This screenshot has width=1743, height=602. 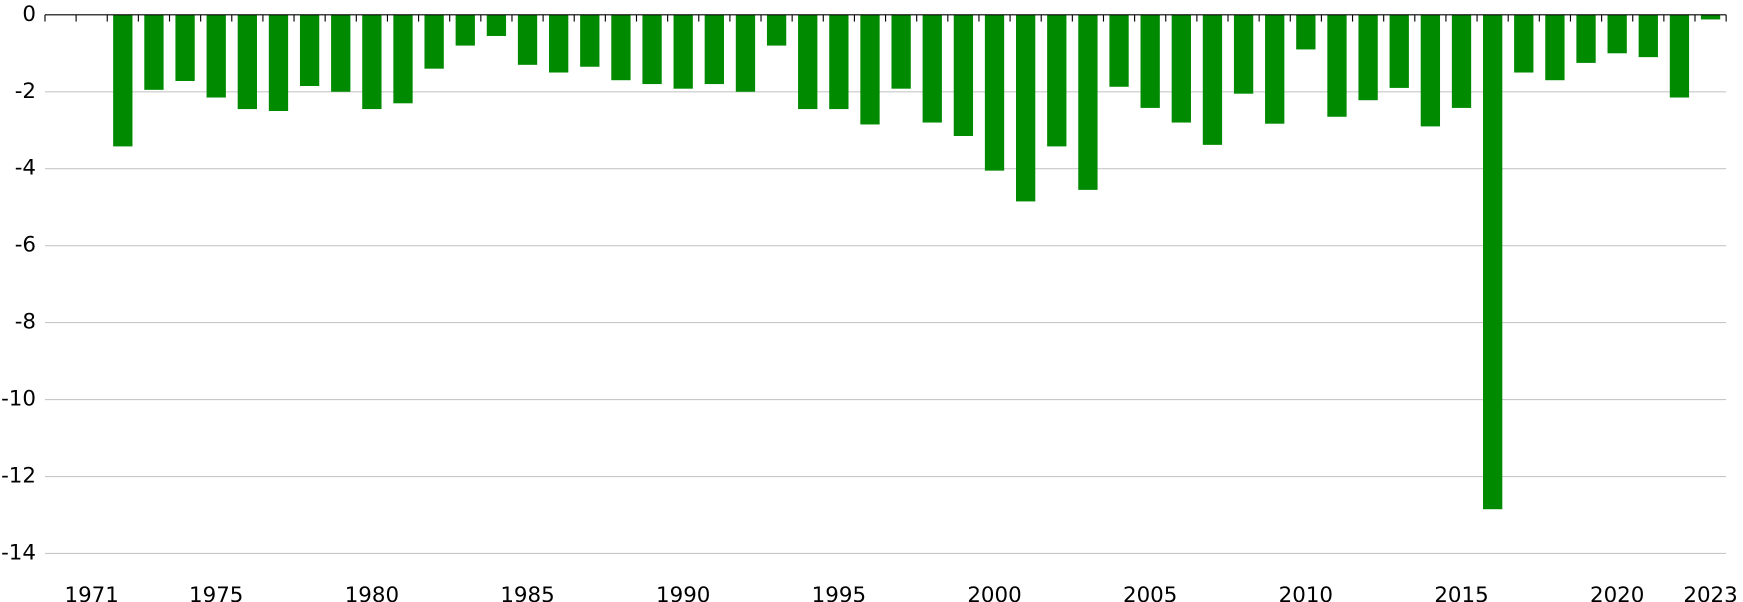 I want to click on x-tick-label: 1985, so click(x=527, y=592).